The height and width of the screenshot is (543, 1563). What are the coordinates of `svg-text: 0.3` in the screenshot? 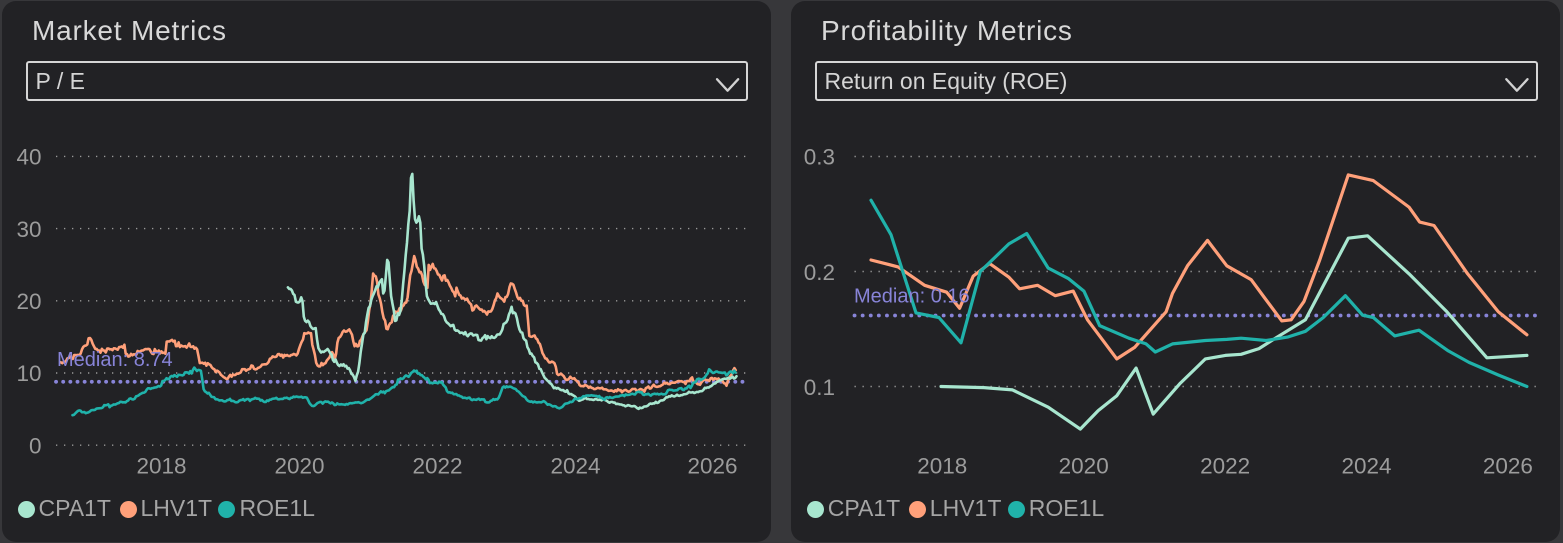 It's located at (819, 157).